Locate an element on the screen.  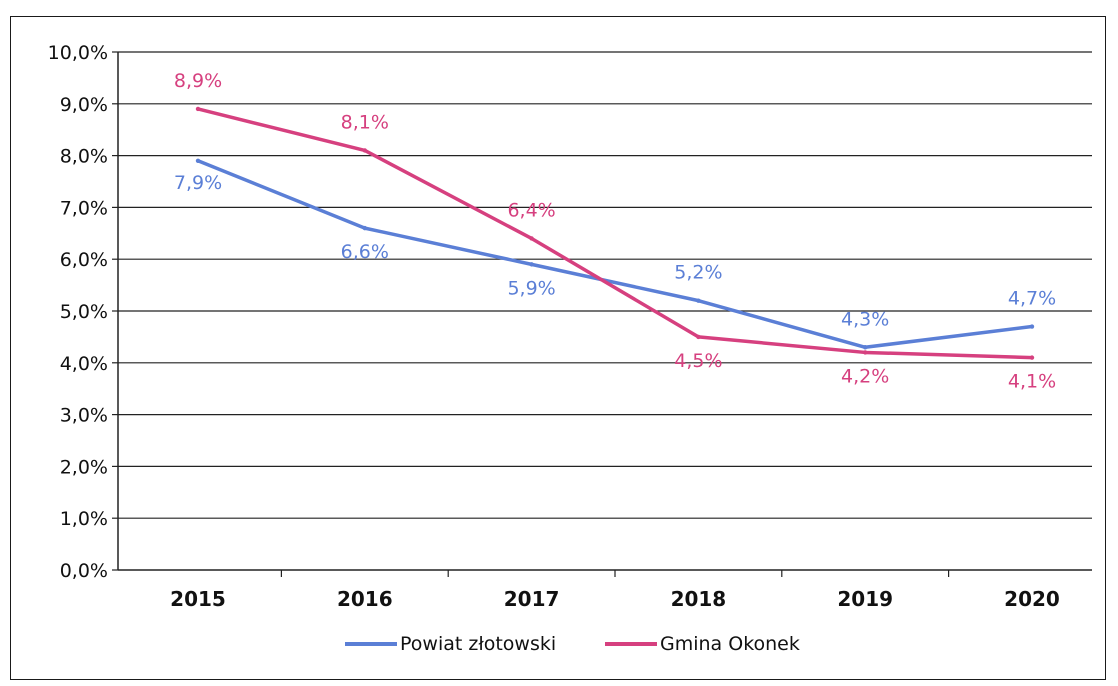
data-label: 6,4% is located at coordinates (531, 210).